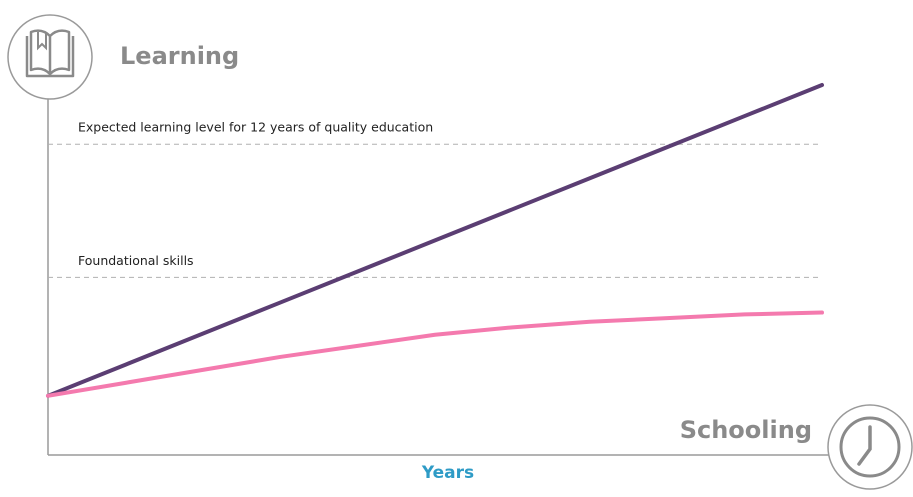 The image size is (913, 497). I want to click on x-axis-title: Schooling, so click(746, 430).